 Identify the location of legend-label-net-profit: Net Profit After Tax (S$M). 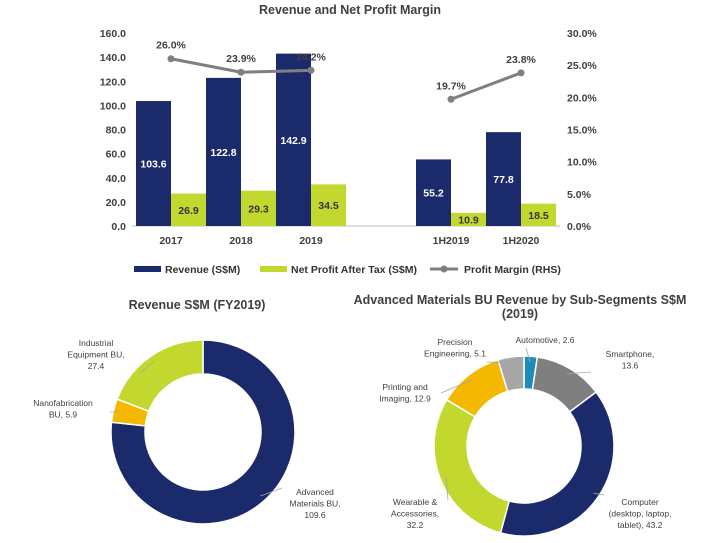
(354, 270).